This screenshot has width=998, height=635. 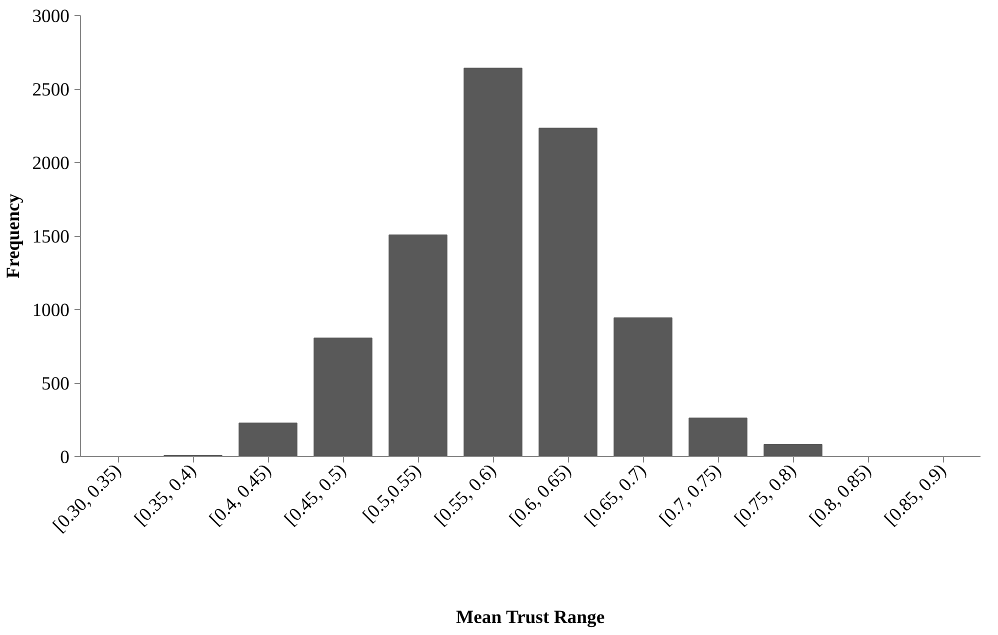 What do you see at coordinates (51, 310) in the screenshot?
I see `y-tick-label: 1000` at bounding box center [51, 310].